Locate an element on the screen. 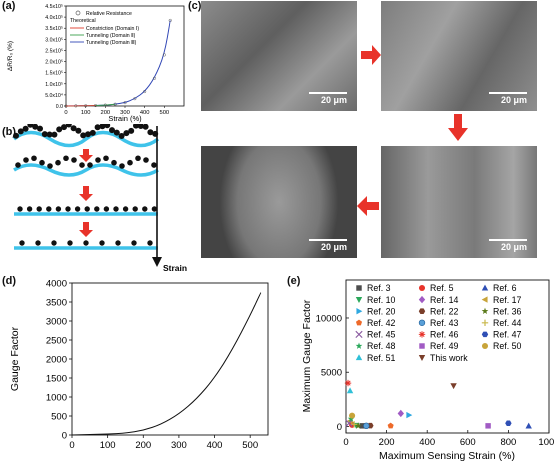  legend-label-ref-48: Ref. 48 is located at coordinates (381, 346).